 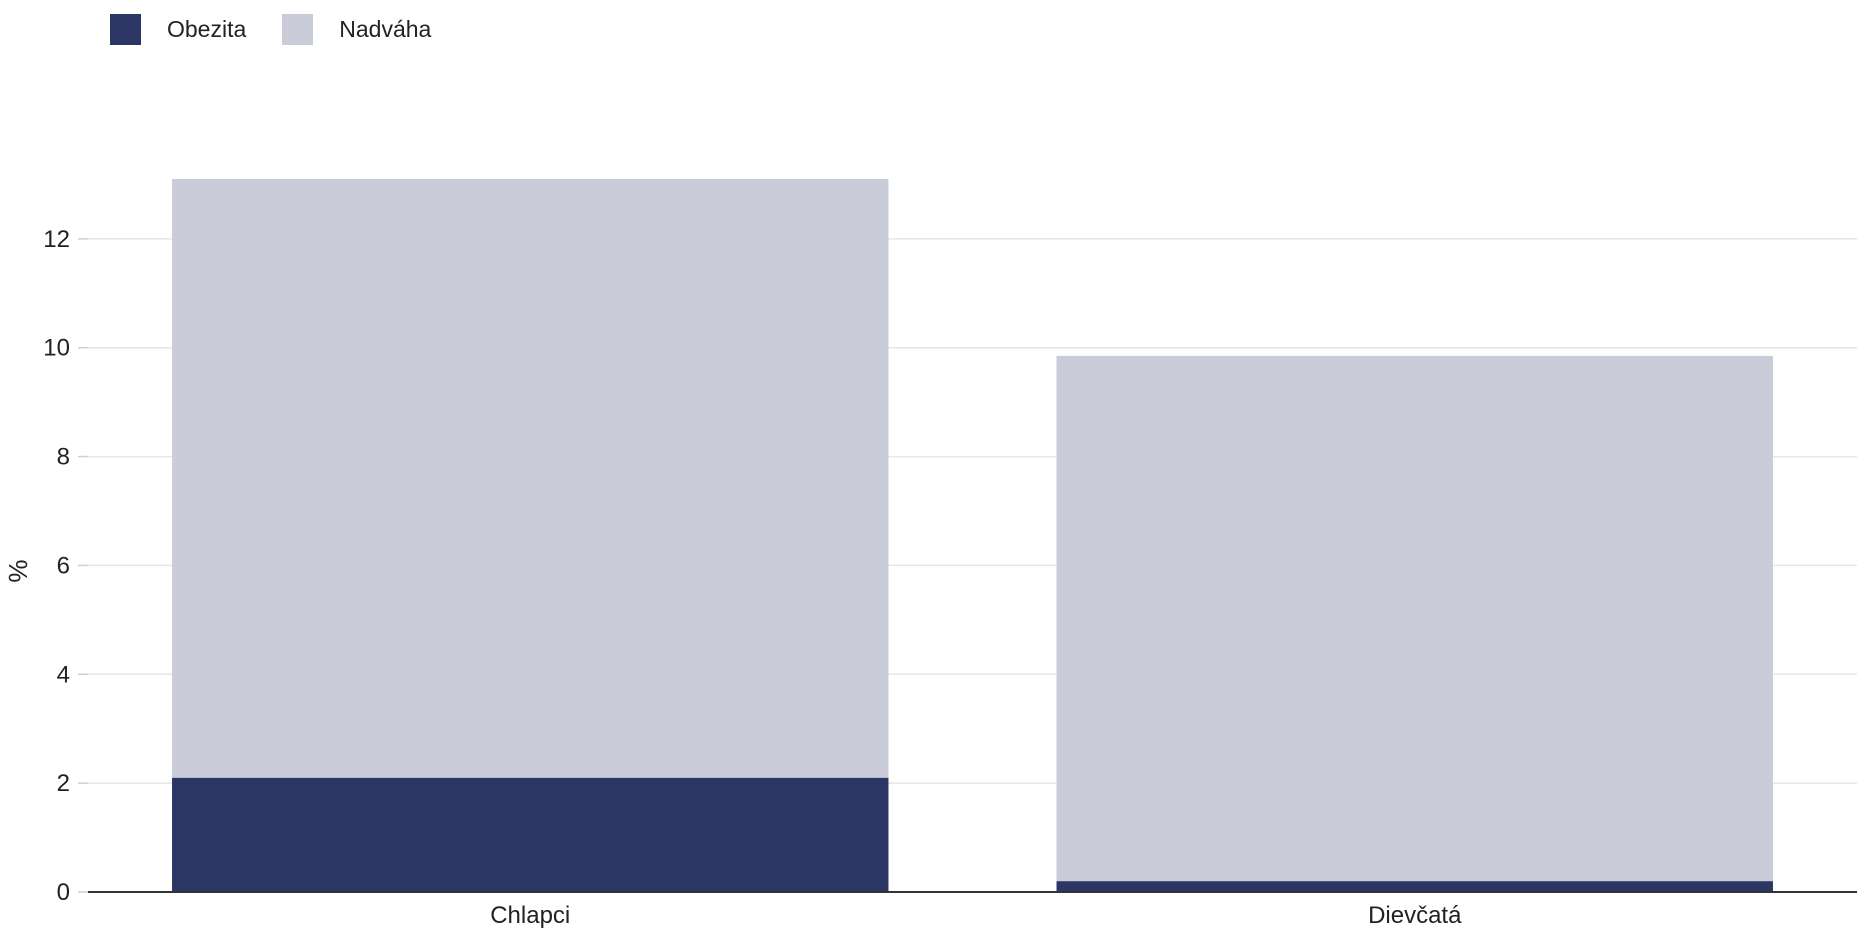 I want to click on legend-swatch-obezita, so click(x=125, y=29).